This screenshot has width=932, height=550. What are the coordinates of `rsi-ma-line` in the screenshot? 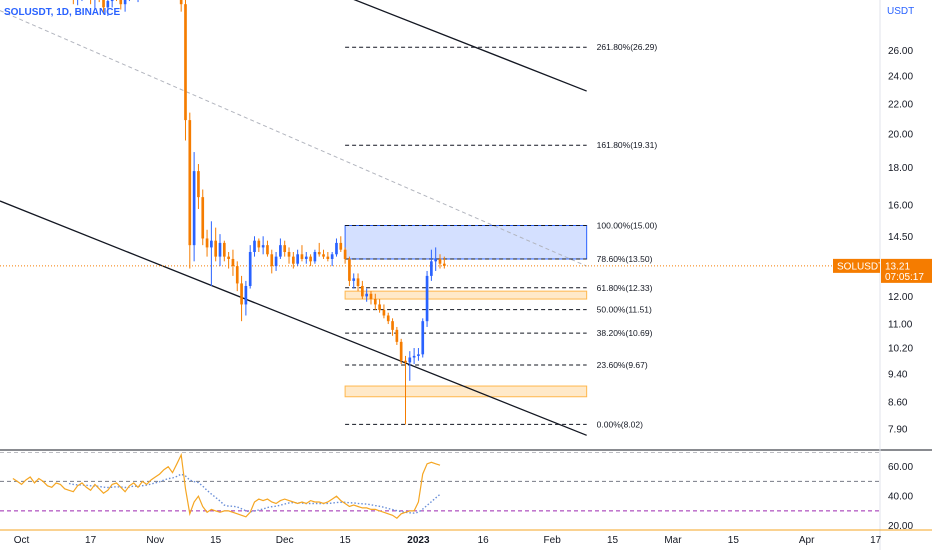 It's located at (254, 493).